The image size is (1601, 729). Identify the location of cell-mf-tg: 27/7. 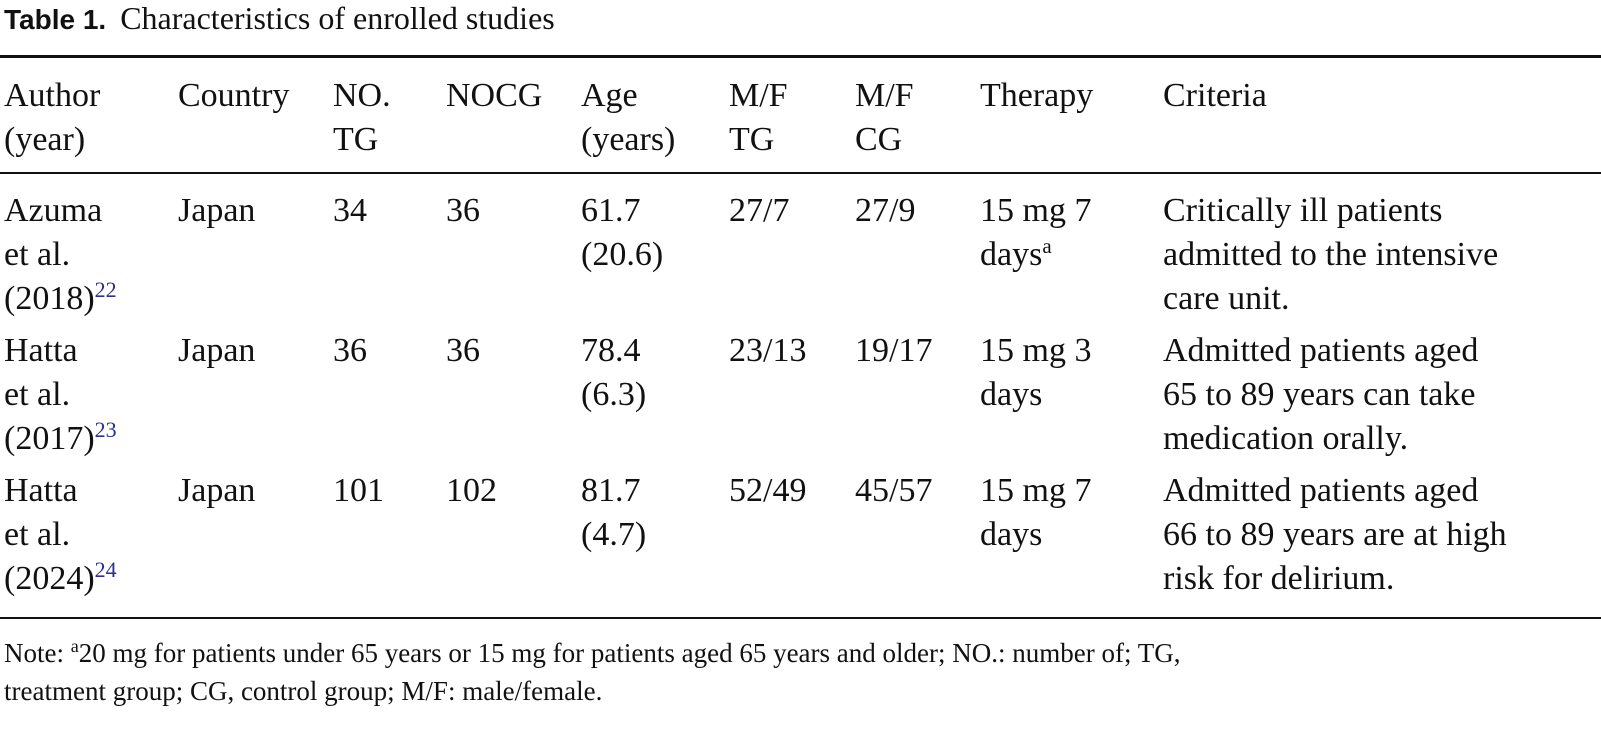
(759, 210).